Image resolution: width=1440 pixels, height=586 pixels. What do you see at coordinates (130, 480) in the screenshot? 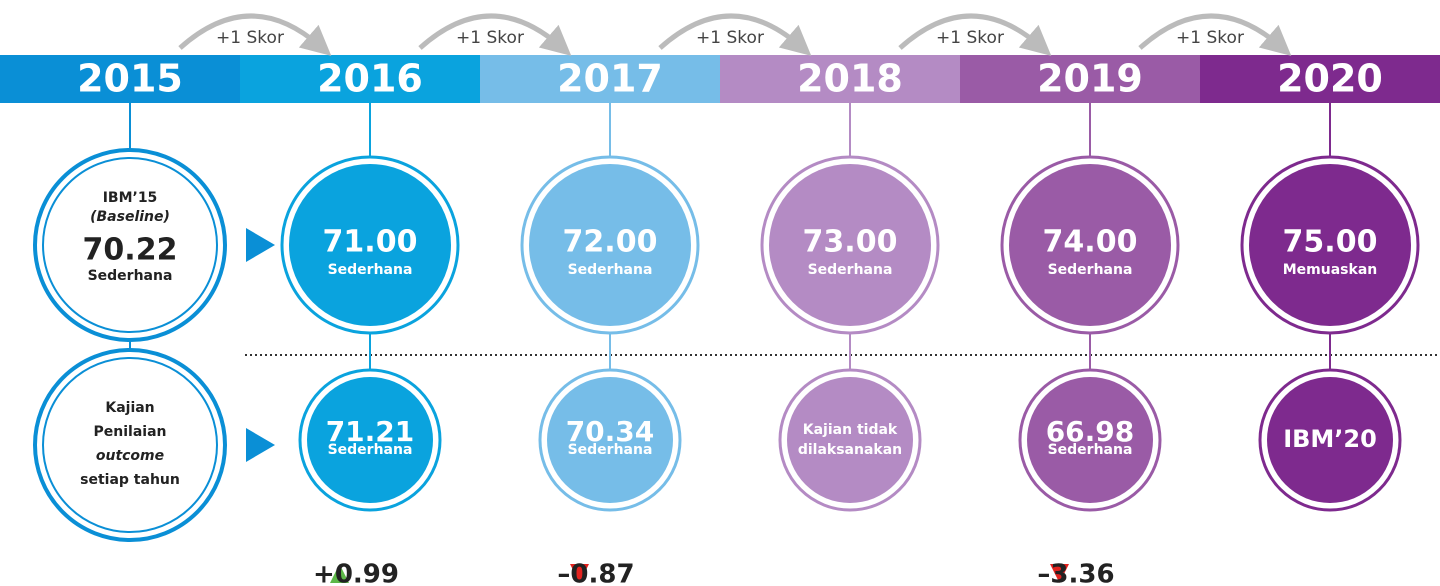
I see `annual-line: setiap tahun` at bounding box center [130, 480].